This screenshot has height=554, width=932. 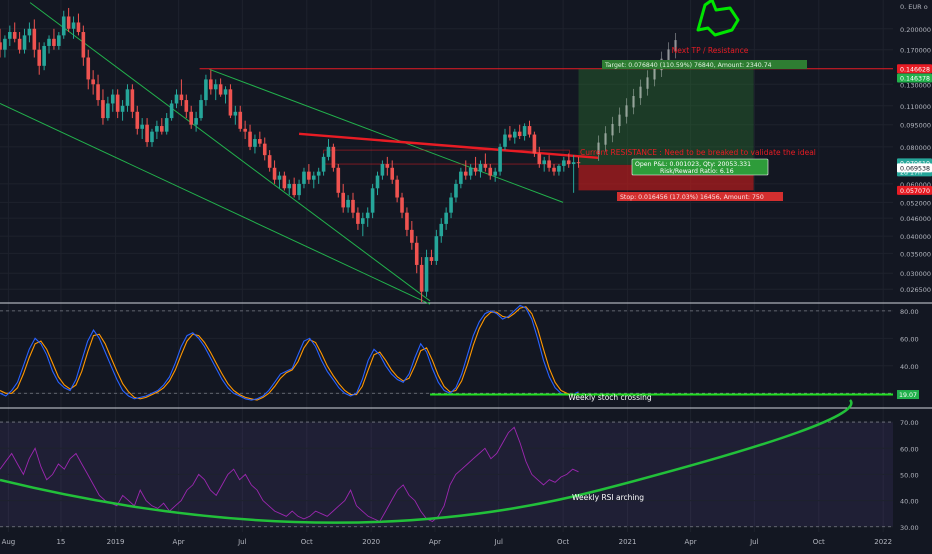 I want to click on open-pl-box, so click(x=700, y=167).